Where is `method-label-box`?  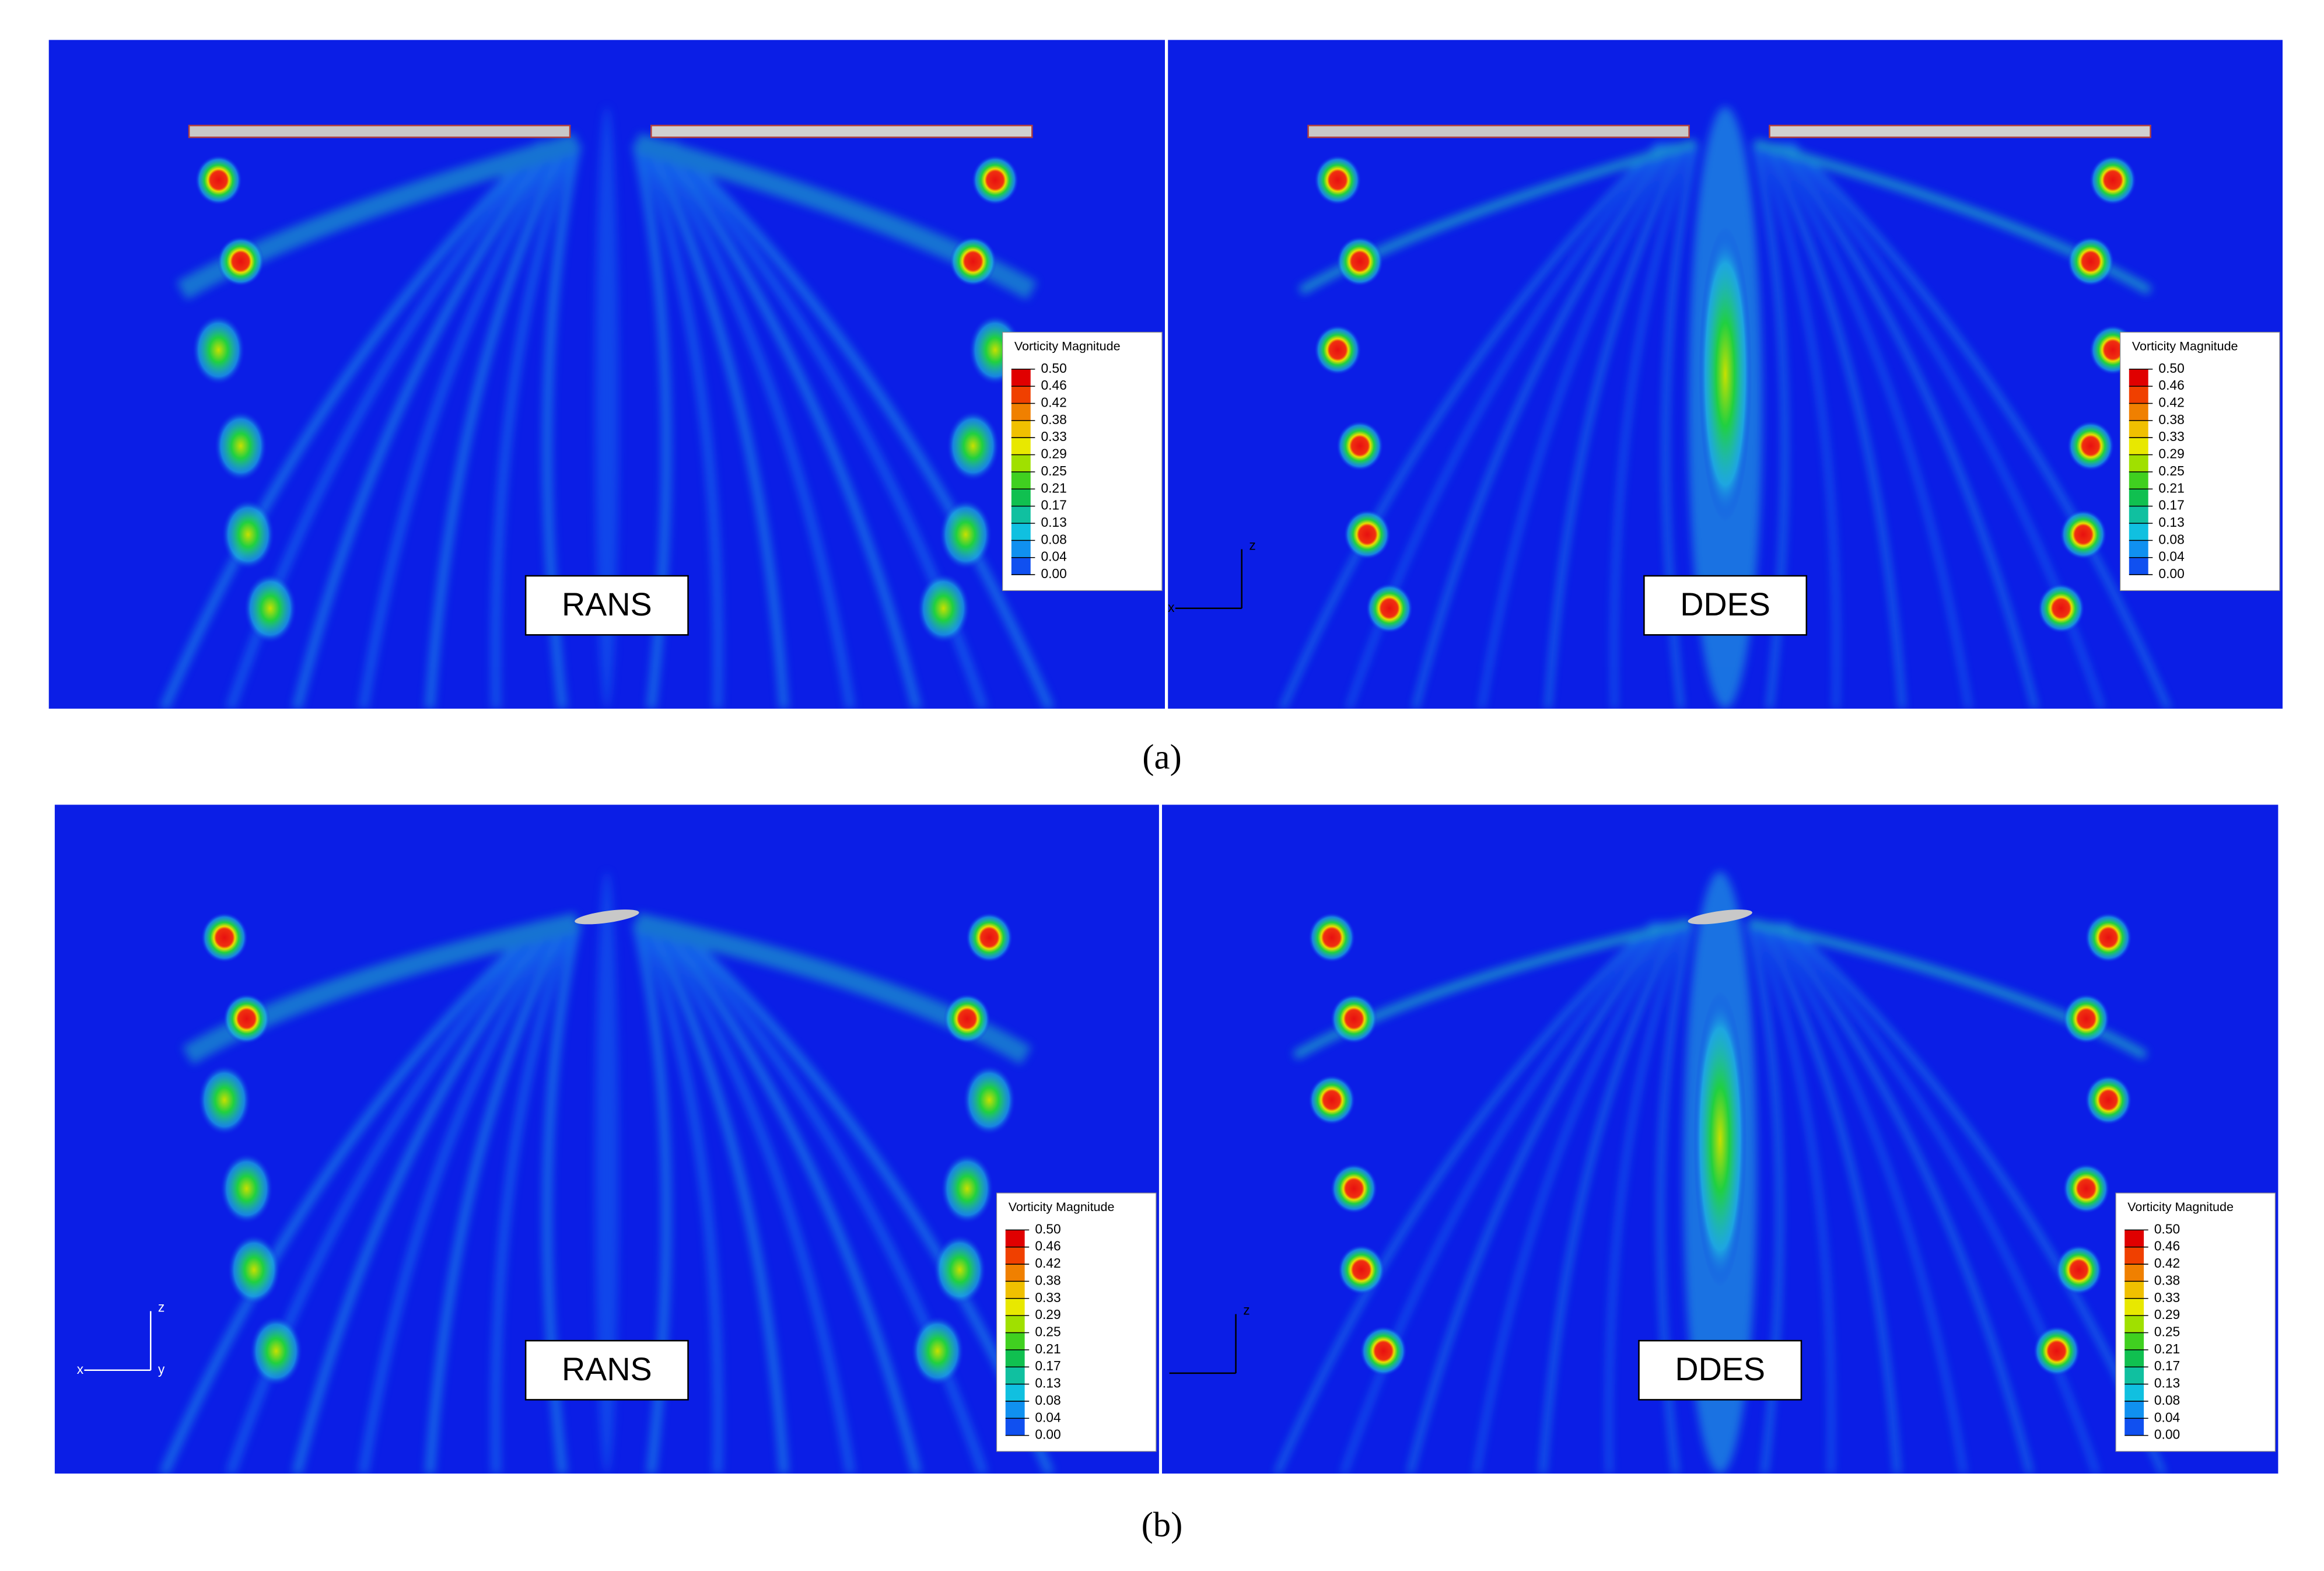 method-label-box is located at coordinates (606, 1370).